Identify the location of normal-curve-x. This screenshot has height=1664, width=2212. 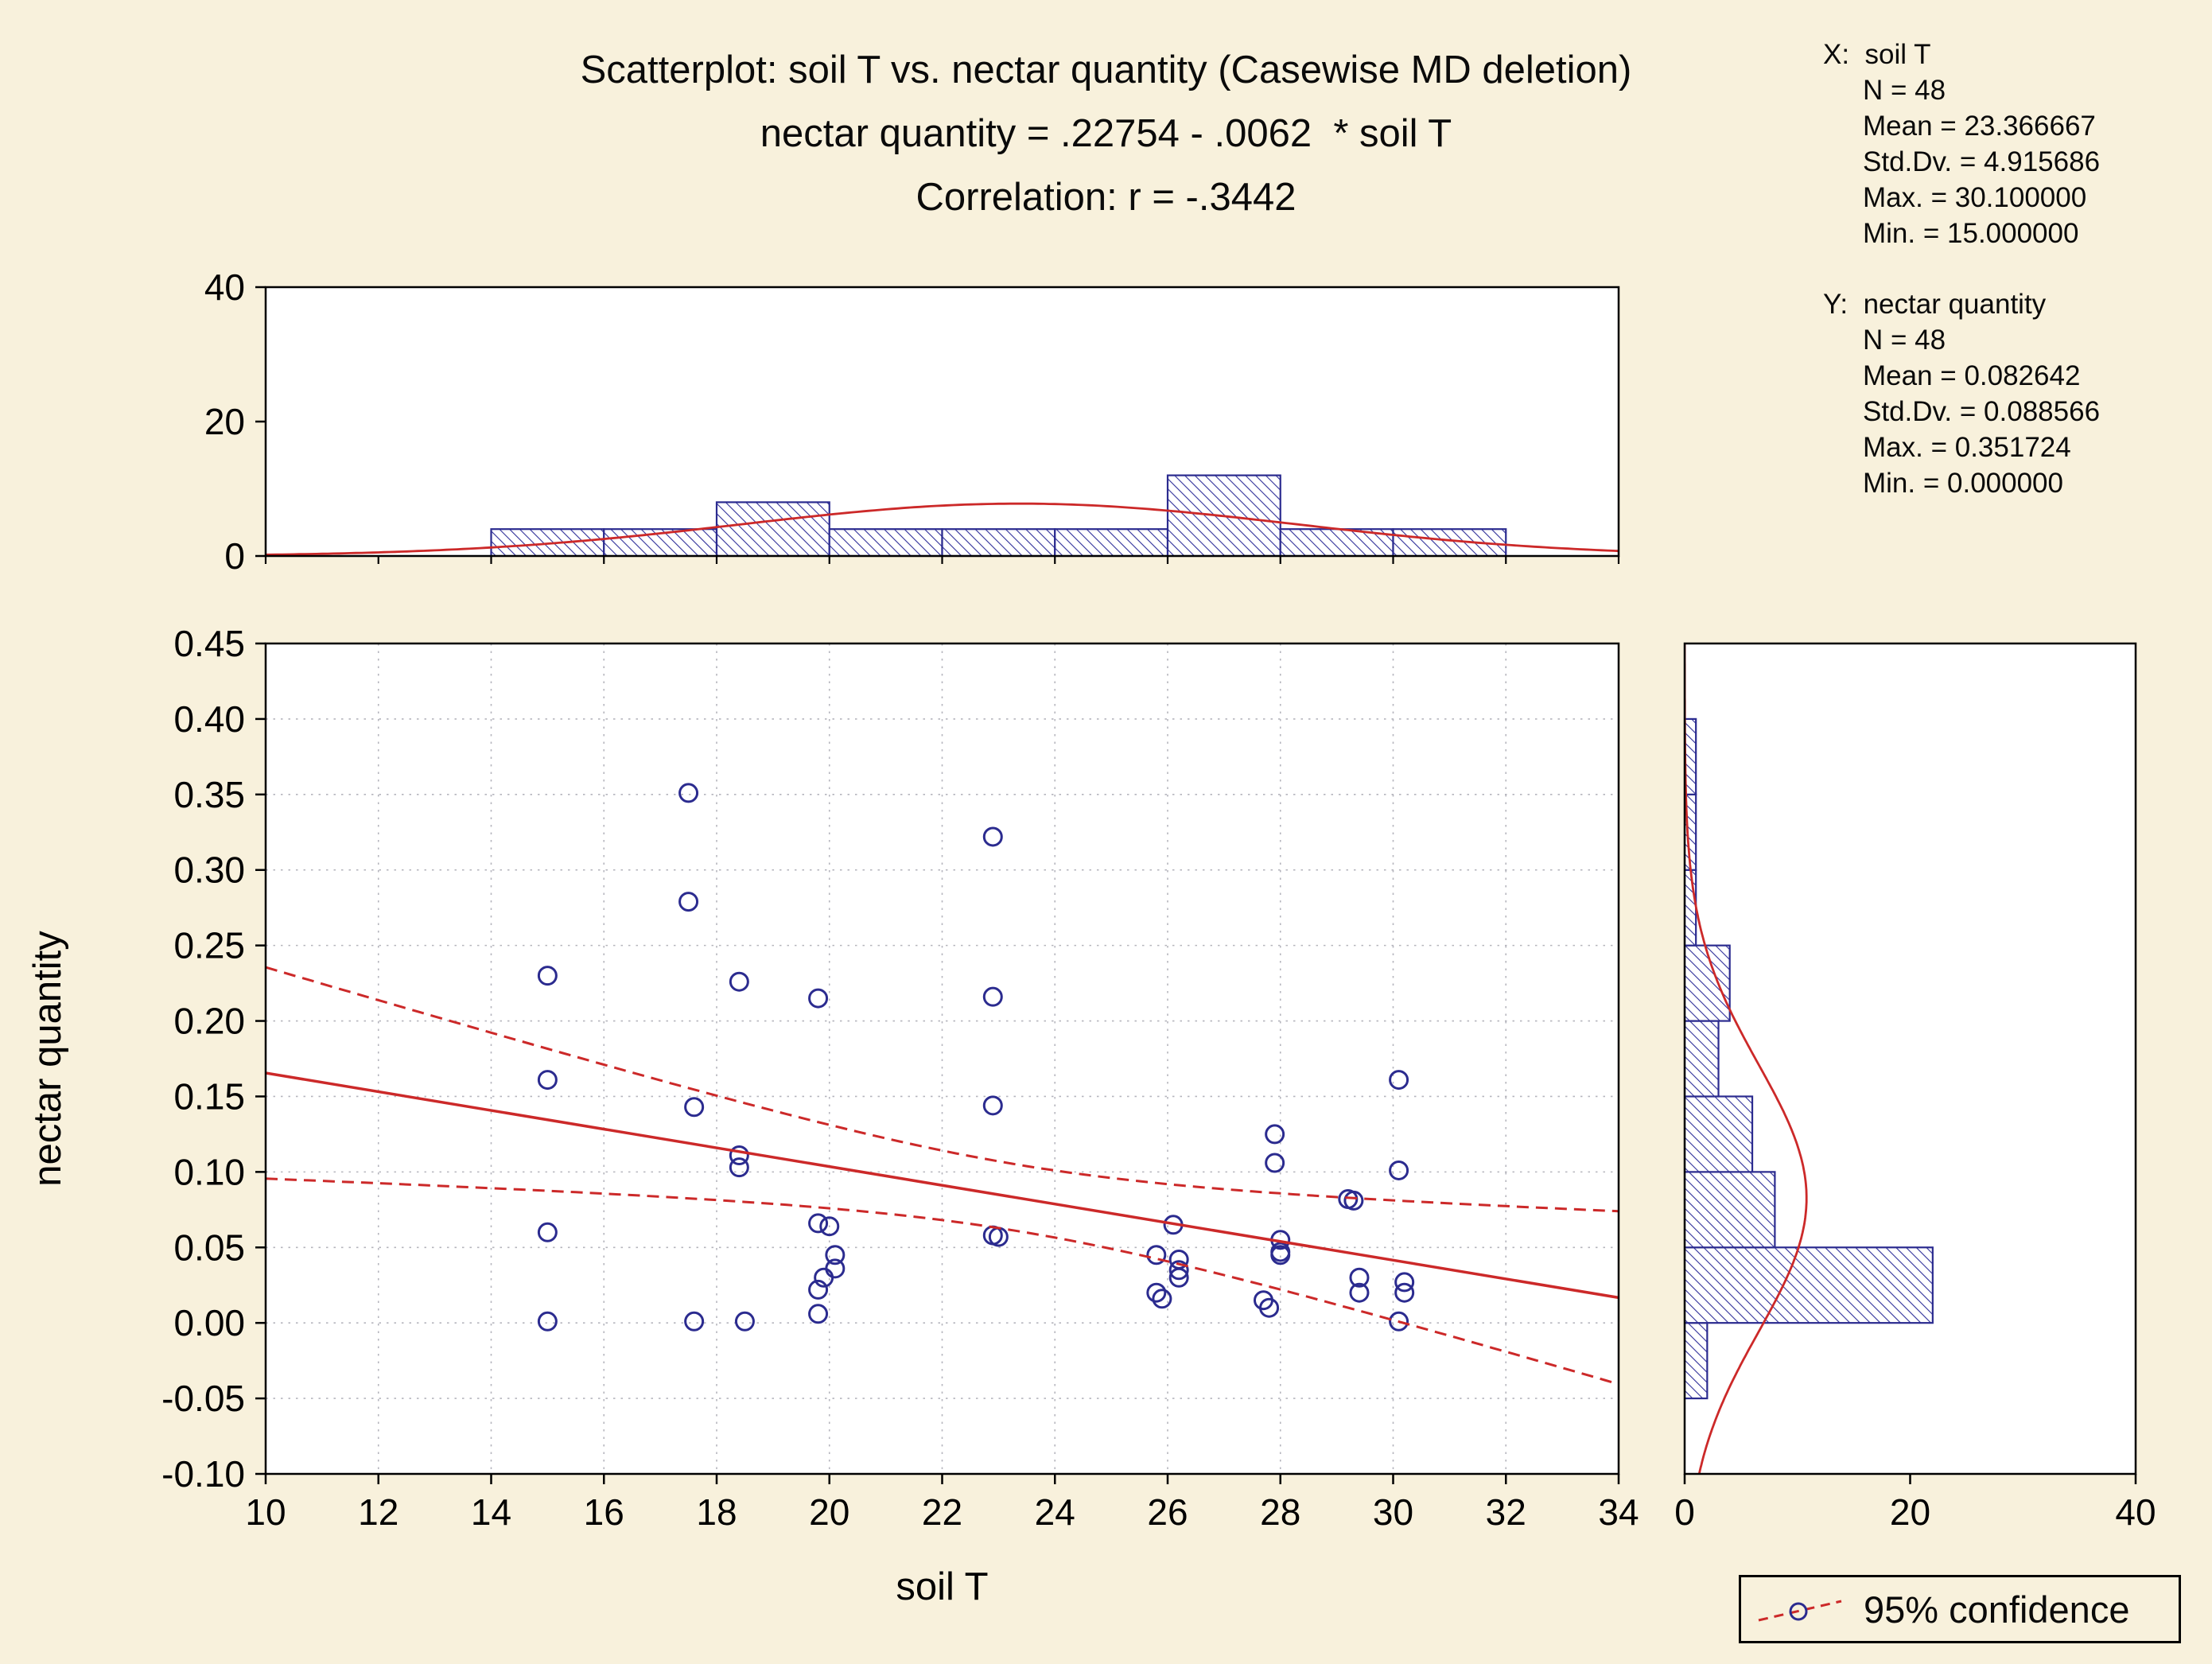
(942, 529).